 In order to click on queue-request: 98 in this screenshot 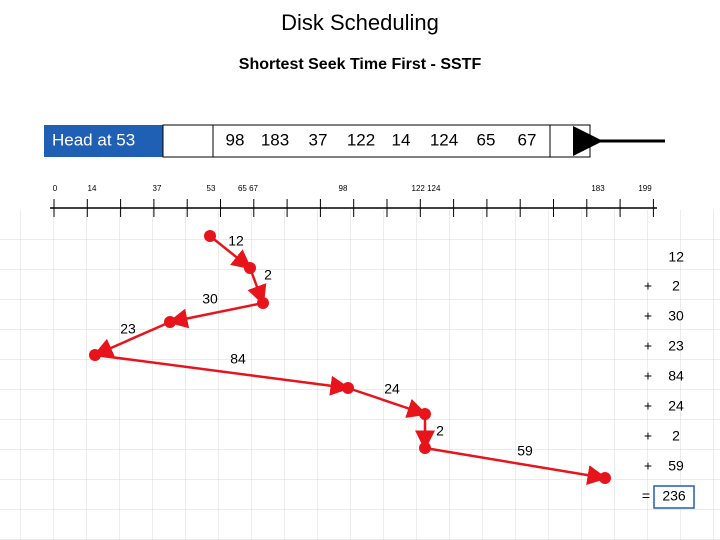, I will do `click(235, 139)`.